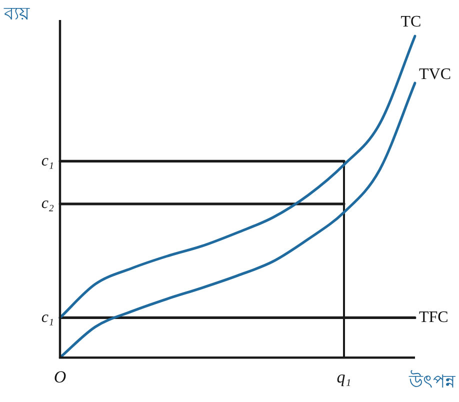 The width and height of the screenshot is (459, 402). What do you see at coordinates (435, 75) in the screenshot?
I see `series-label: TVC` at bounding box center [435, 75].